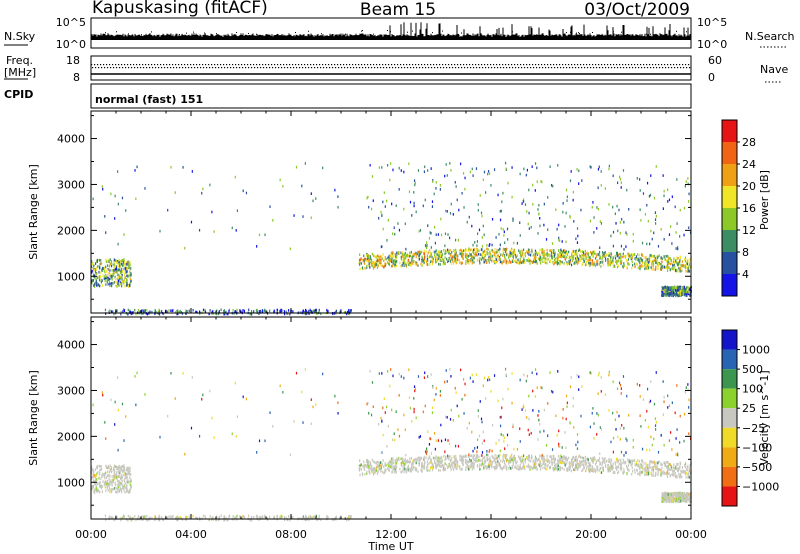 The height and width of the screenshot is (554, 800). I want to click on nave-label: Nave, so click(774, 69).